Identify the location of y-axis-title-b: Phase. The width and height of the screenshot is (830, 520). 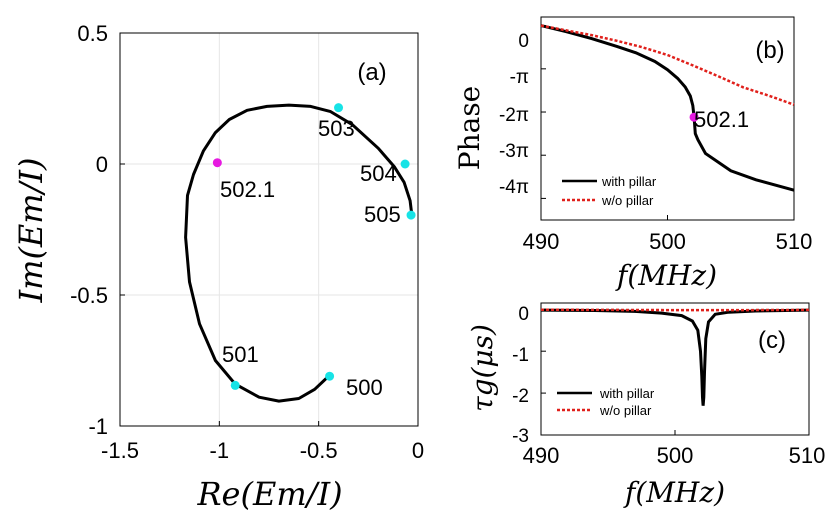
(469, 128).